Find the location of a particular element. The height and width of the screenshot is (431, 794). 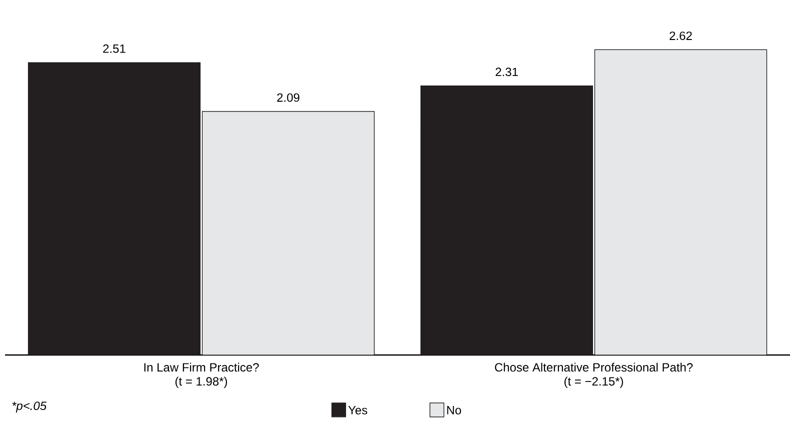

legend-label: Yes is located at coordinates (358, 410).